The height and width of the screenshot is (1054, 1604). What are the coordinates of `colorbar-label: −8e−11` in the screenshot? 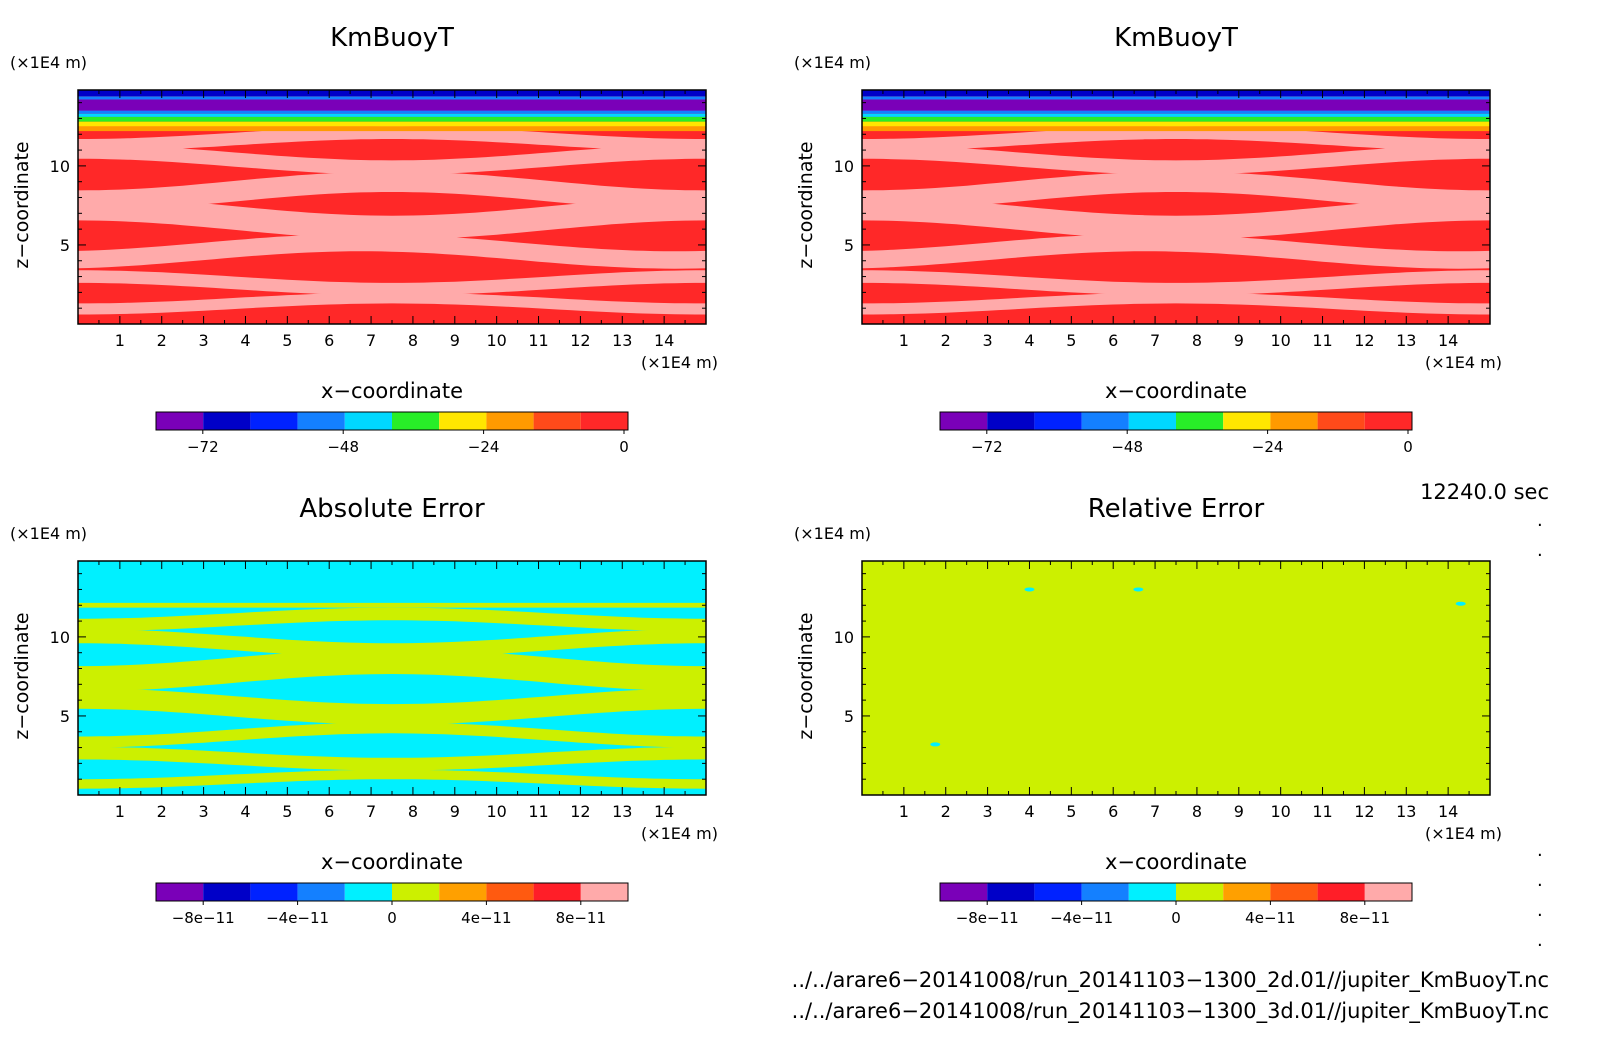 It's located at (987, 918).